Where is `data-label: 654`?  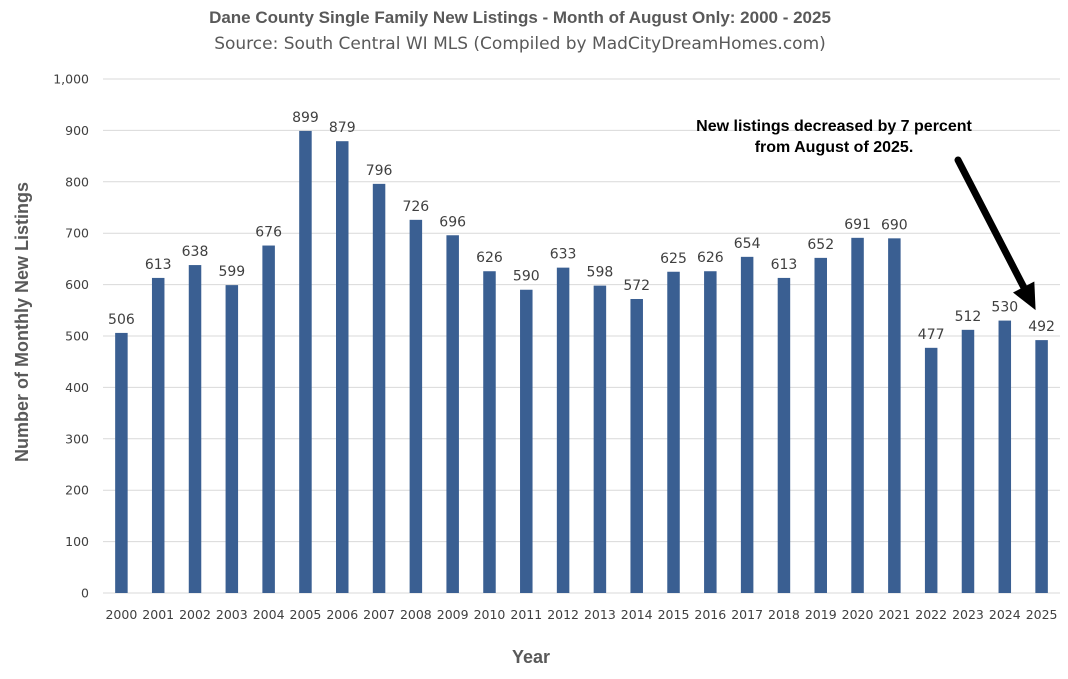
data-label: 654 is located at coordinates (747, 244).